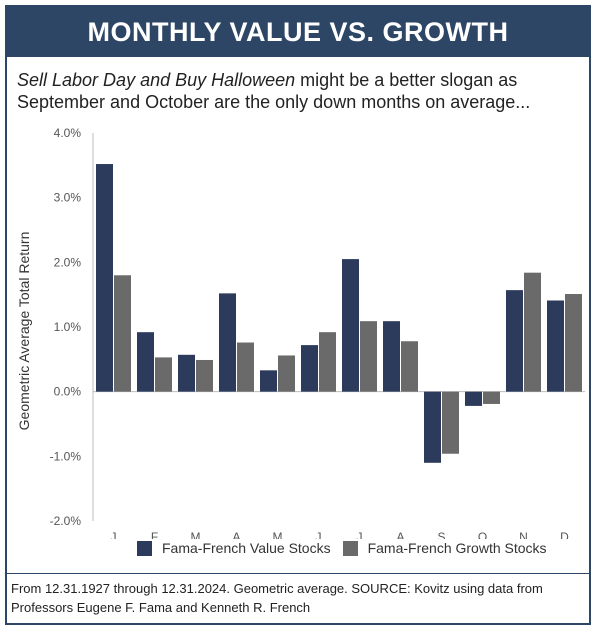 The image size is (598, 632). What do you see at coordinates (298, 573) in the screenshot?
I see `footer-divider` at bounding box center [298, 573].